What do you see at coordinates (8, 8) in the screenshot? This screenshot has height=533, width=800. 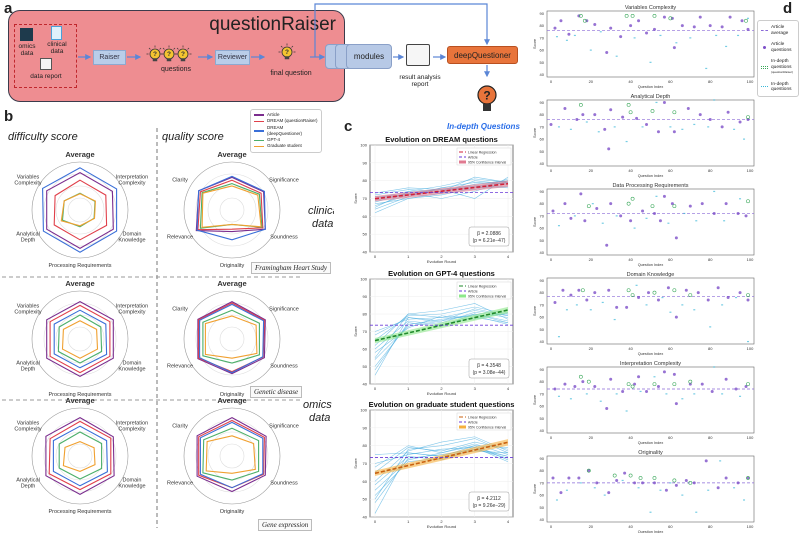 I see `panel-label-a: a` at bounding box center [8, 8].